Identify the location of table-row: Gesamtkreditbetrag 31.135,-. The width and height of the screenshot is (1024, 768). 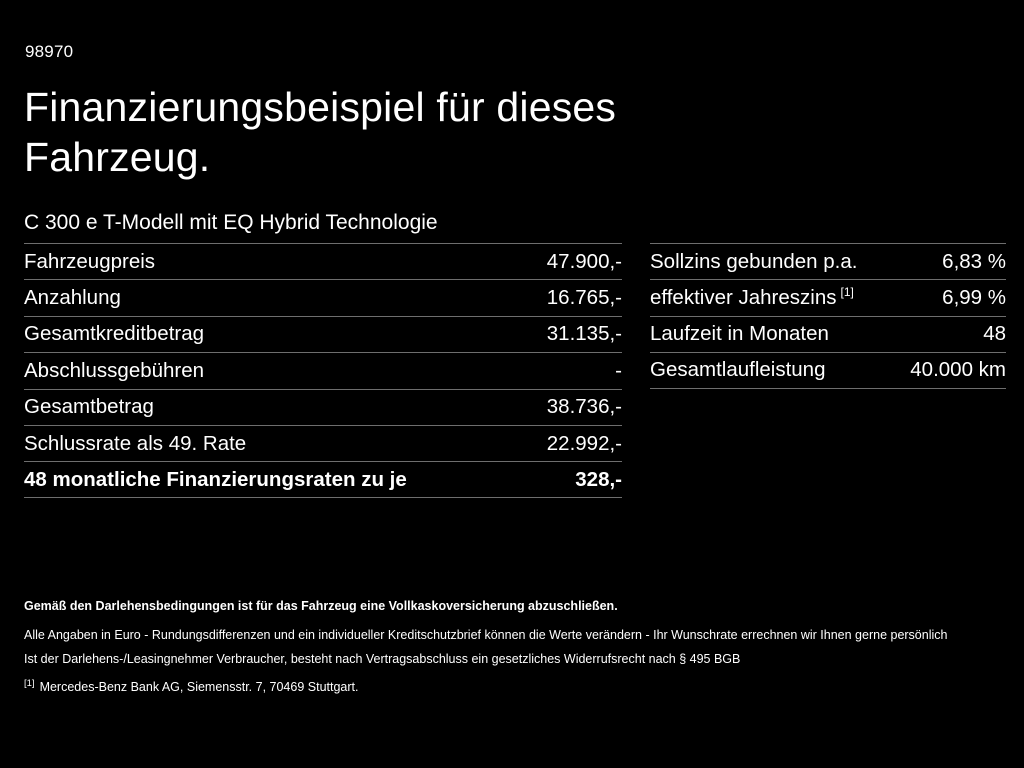
(323, 333).